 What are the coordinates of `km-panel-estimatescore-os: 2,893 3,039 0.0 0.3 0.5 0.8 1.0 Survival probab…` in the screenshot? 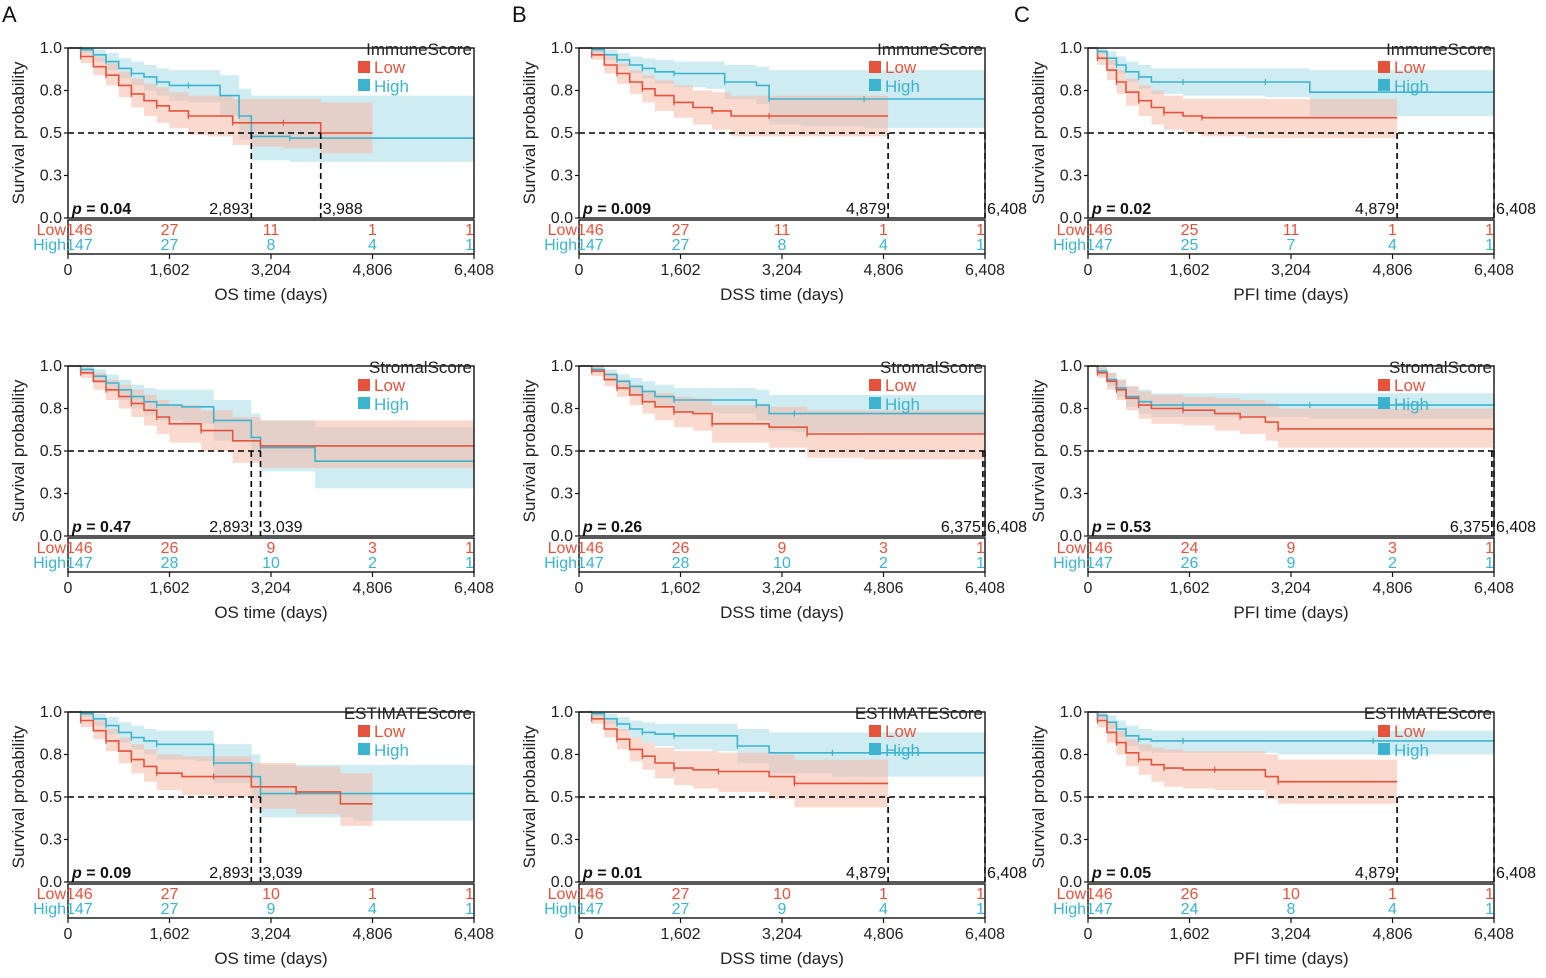 It's located at (251, 836).